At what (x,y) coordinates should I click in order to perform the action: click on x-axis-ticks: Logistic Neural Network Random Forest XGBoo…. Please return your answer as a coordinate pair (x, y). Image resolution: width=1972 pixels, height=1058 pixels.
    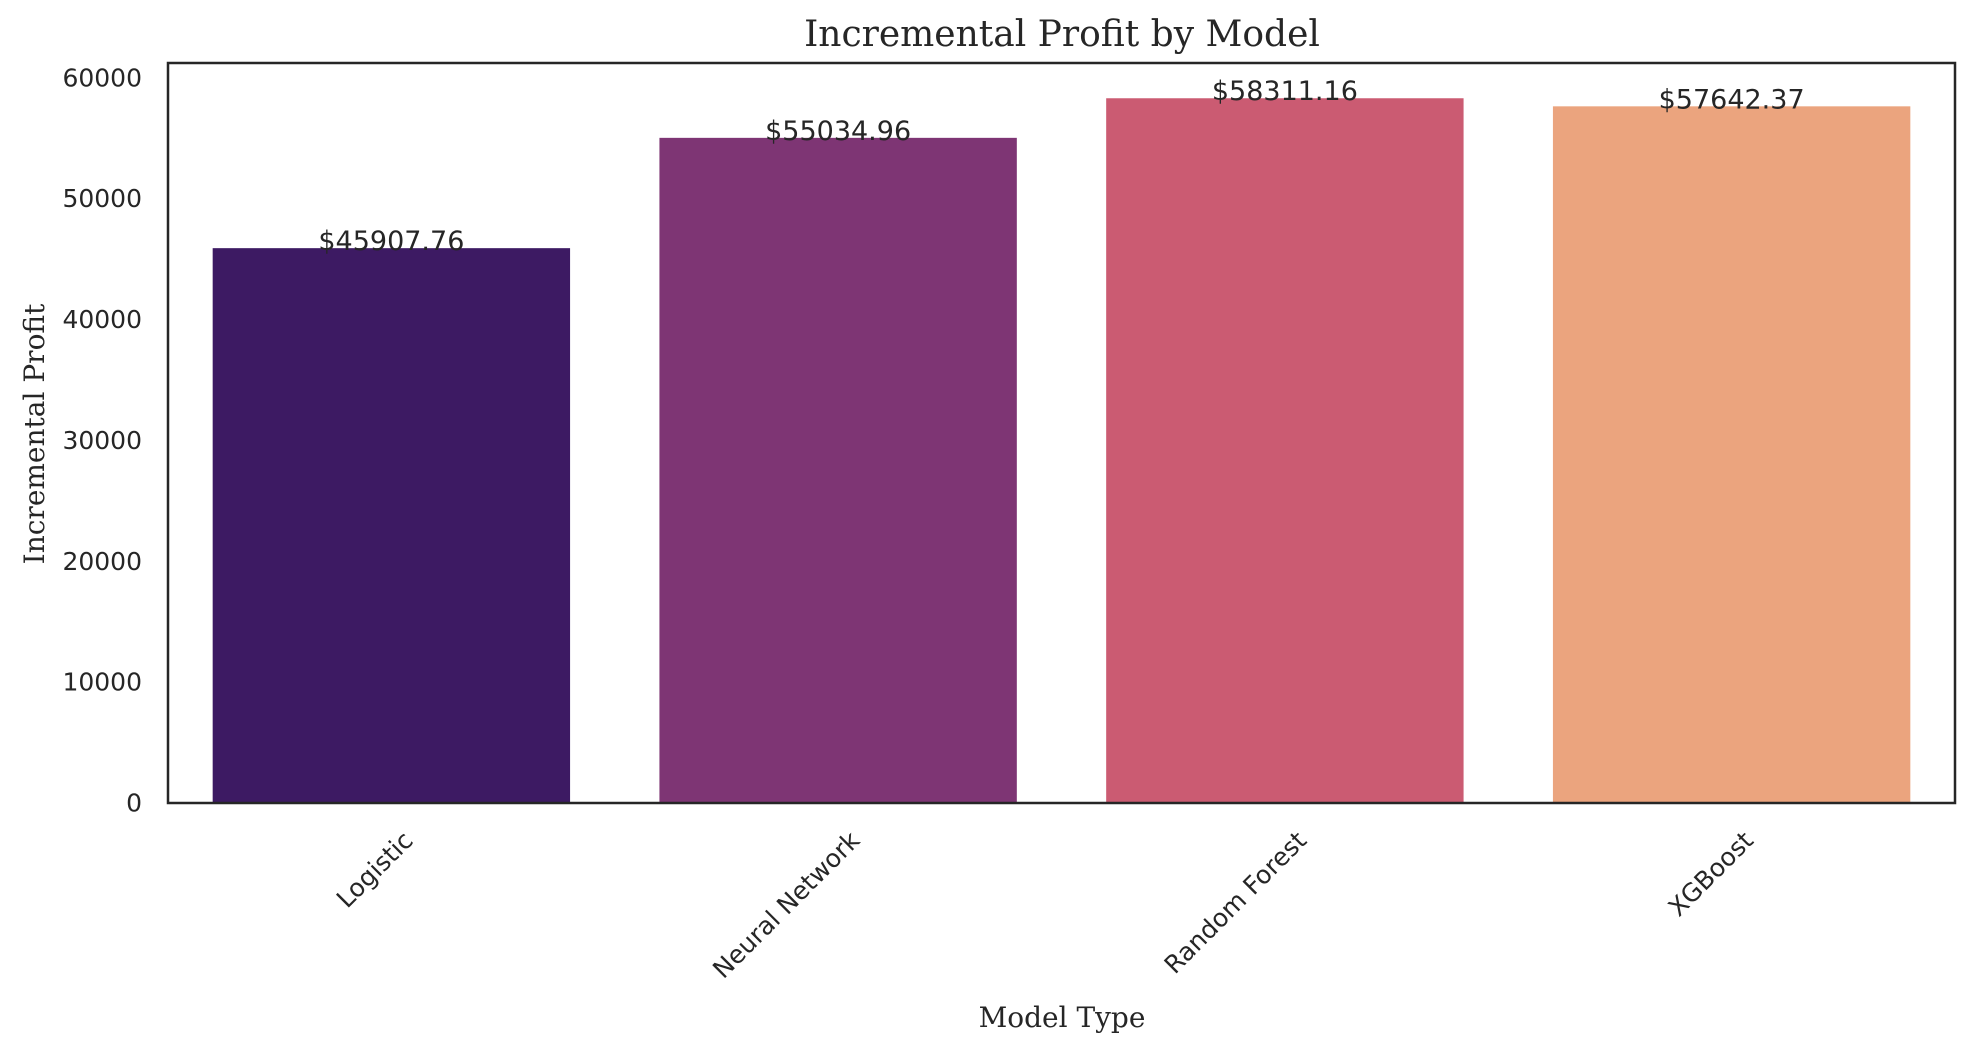
    Looking at the image, I should click on (1045, 904).